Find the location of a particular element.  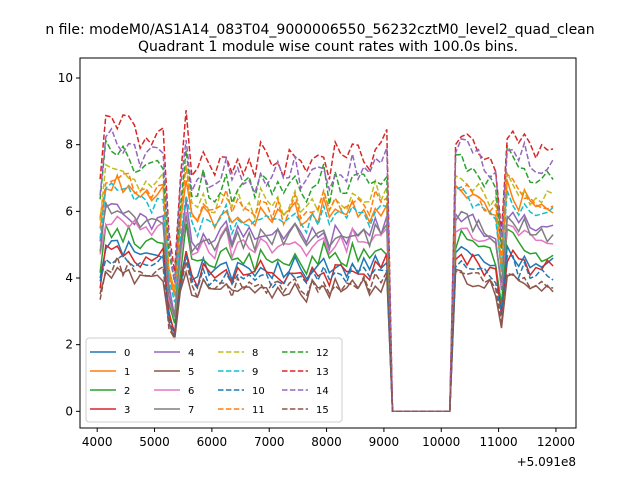

y-tick-label: 4 is located at coordinates (69, 278).